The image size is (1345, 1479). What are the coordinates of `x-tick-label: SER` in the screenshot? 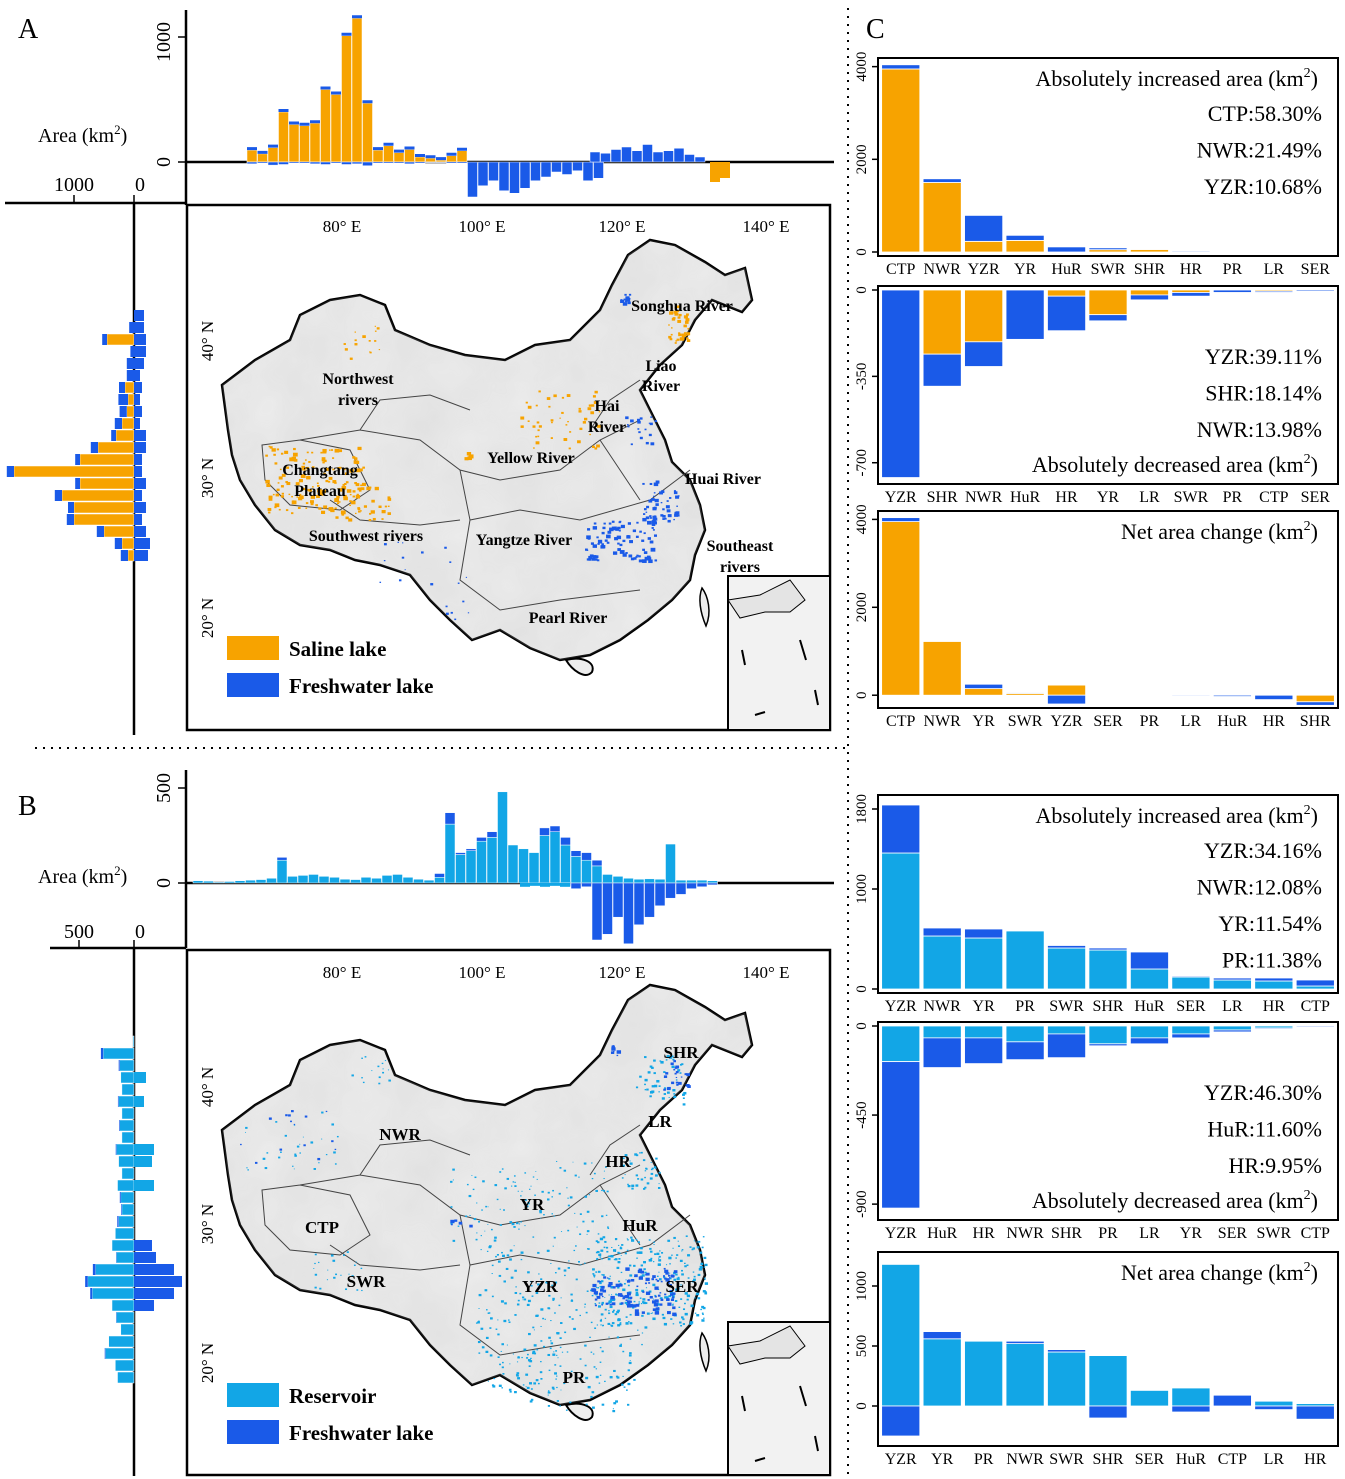 It's located at (1191, 1006).